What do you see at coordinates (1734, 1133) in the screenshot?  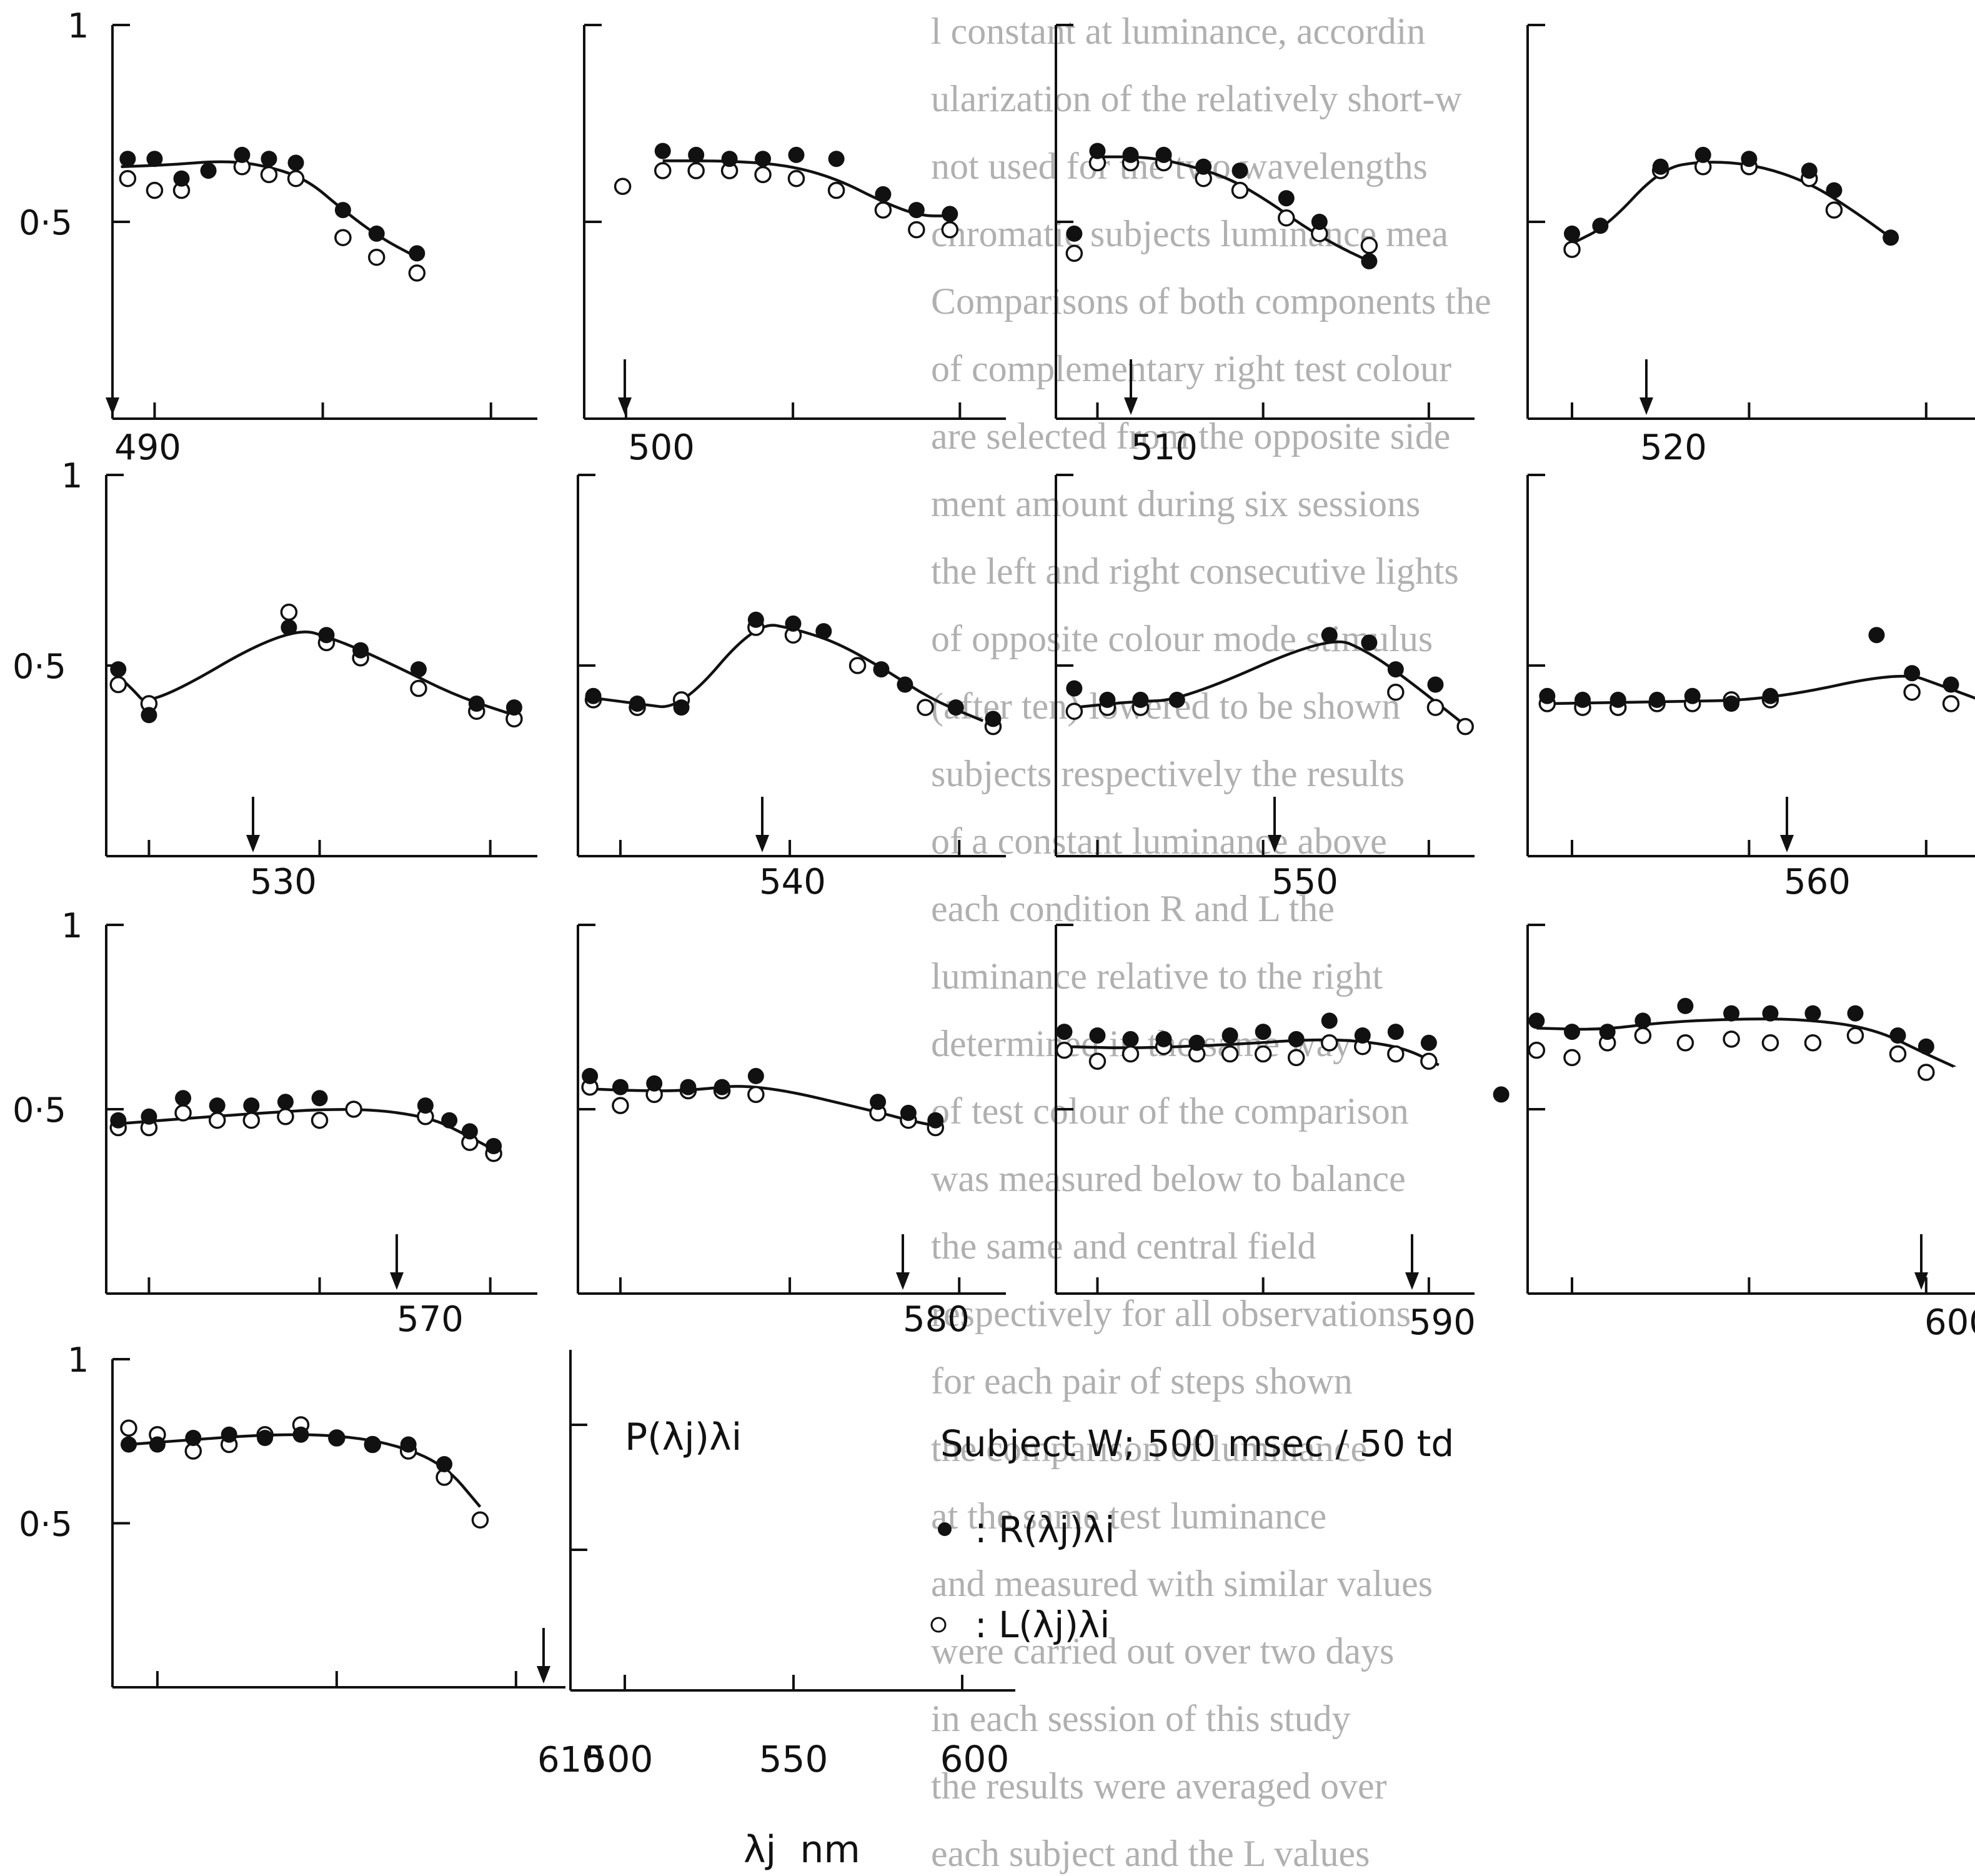 I see `panel-600: 600` at bounding box center [1734, 1133].